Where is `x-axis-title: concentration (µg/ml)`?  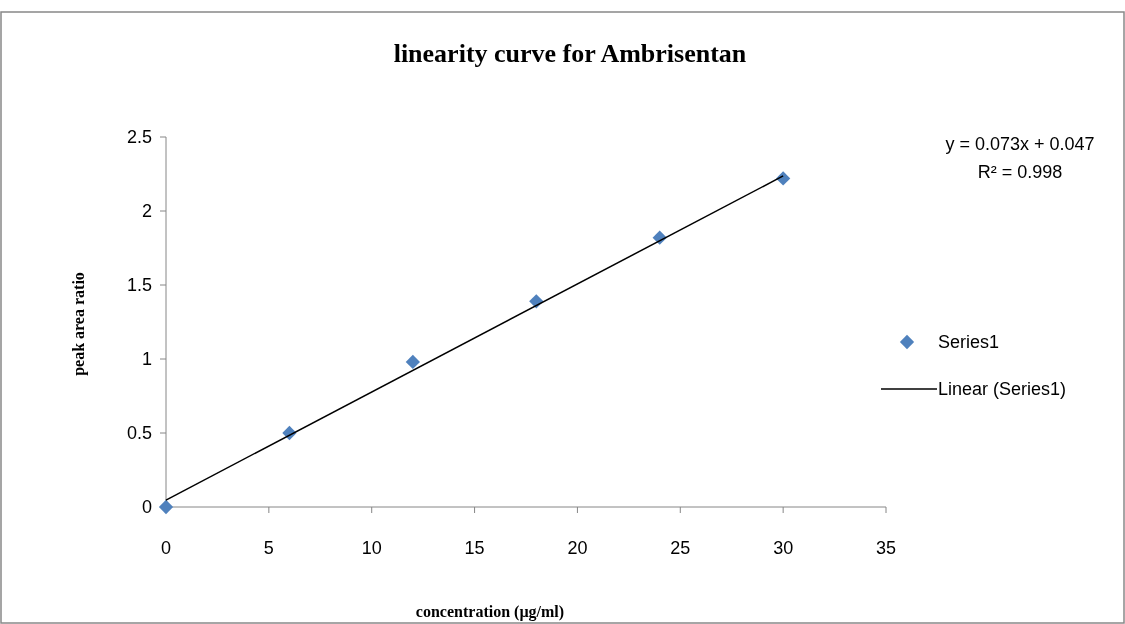 x-axis-title: concentration (µg/ml) is located at coordinates (490, 612).